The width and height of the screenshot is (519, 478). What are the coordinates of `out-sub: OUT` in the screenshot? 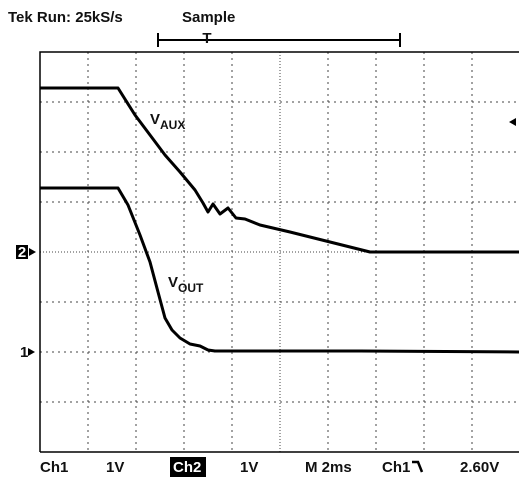 It's located at (191, 288).